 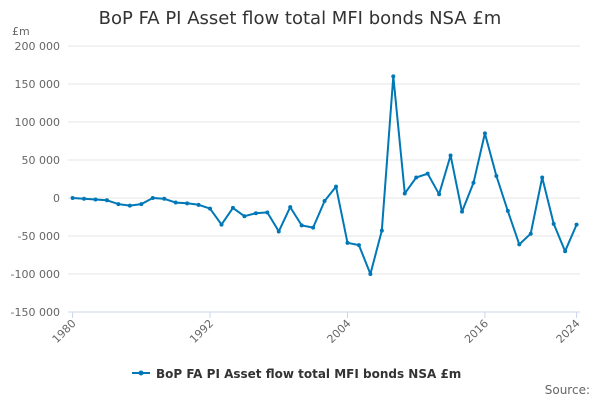 What do you see at coordinates (316, 329) in the screenshot?
I see `x-axis-ticks: 1980 1992 2004 2016 2024` at bounding box center [316, 329].